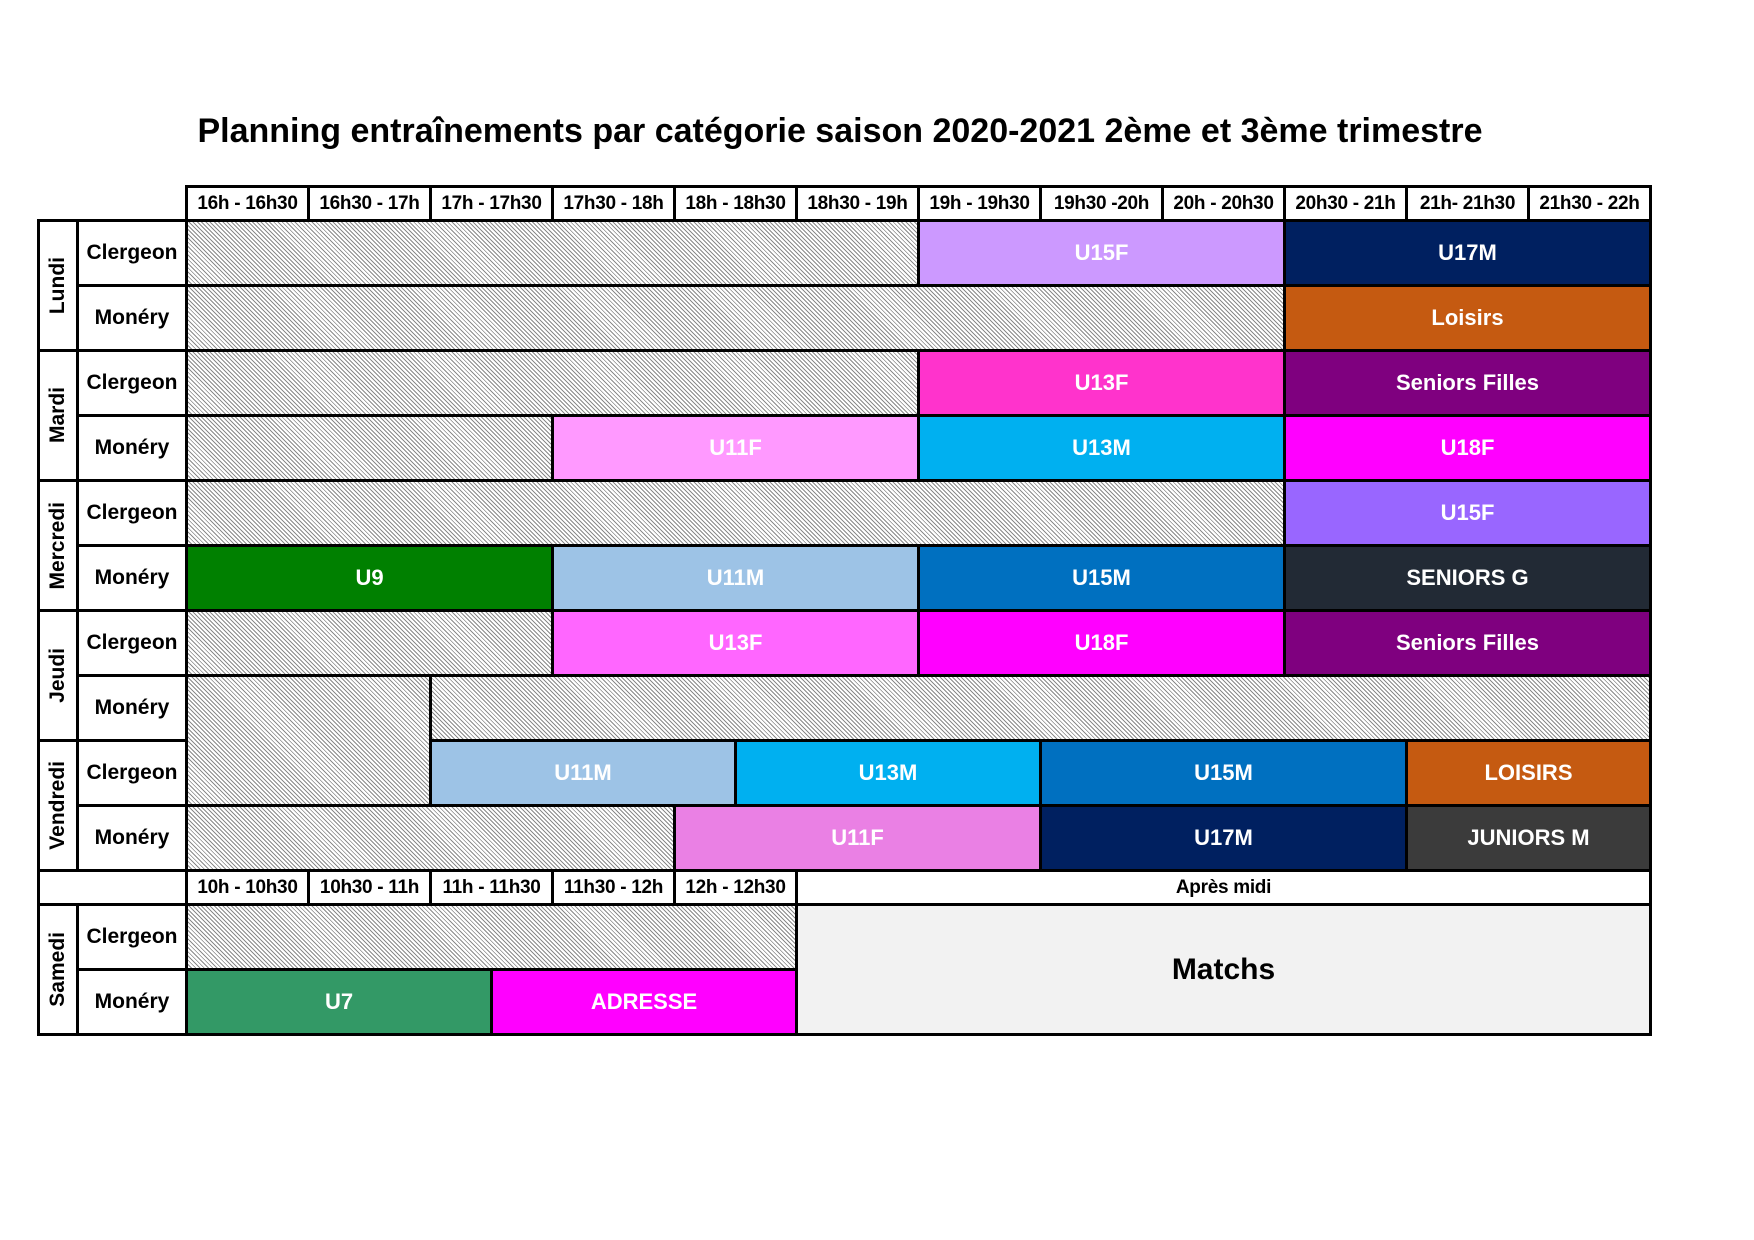 The image size is (1754, 1240). Describe the element at coordinates (1345, 203) in the screenshot. I see `time-slot-header: 20h30 - 21h` at that location.